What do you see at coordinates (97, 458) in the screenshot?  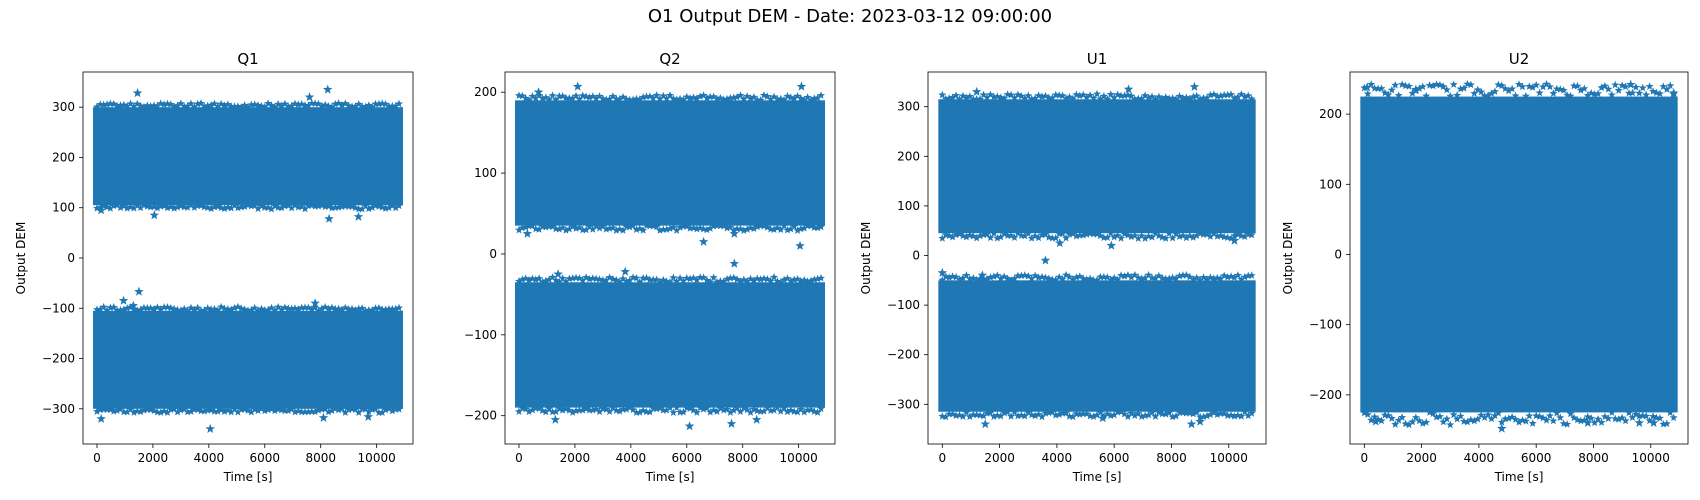 I see `x-tick-label: 0` at bounding box center [97, 458].